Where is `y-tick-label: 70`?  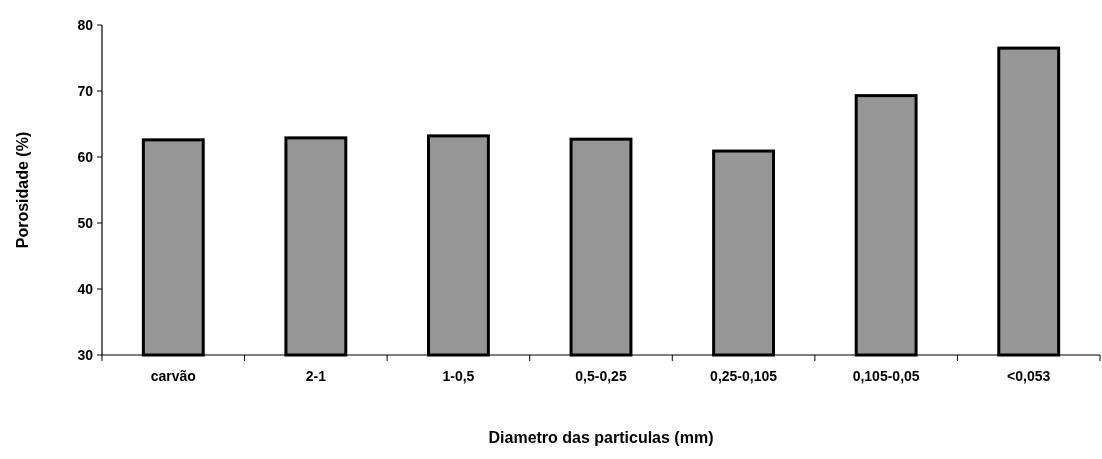 y-tick-label: 70 is located at coordinates (85, 90).